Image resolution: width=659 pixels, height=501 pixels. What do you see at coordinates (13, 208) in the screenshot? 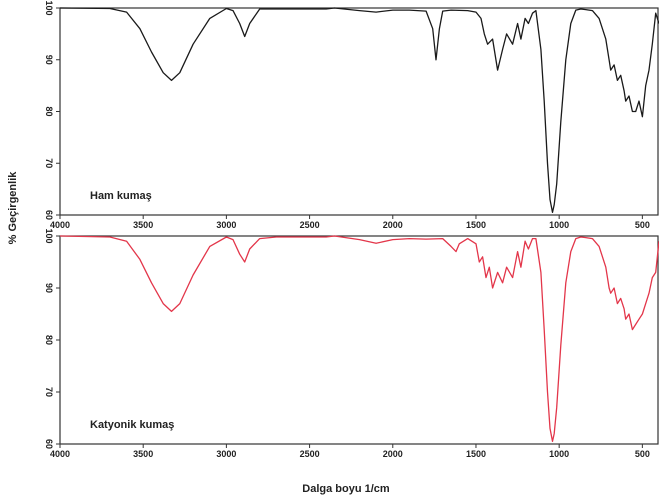
I see `y-axis-title: % Geçirgenlik` at bounding box center [13, 208].